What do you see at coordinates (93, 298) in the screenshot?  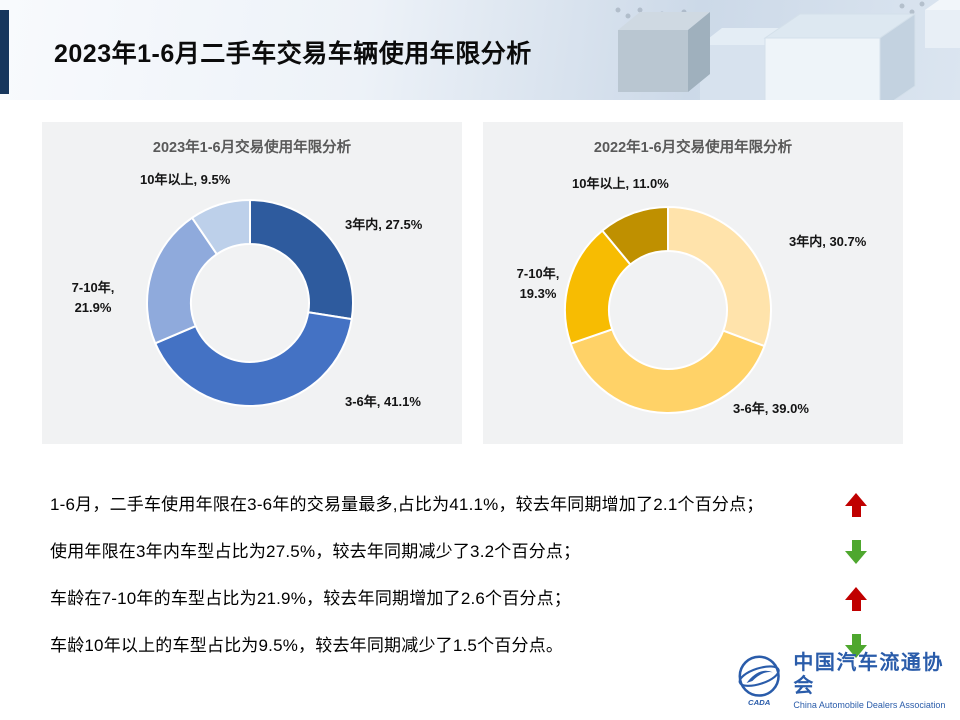 I see `label-7-10-years: 7-10年, 21.9%` at bounding box center [93, 298].